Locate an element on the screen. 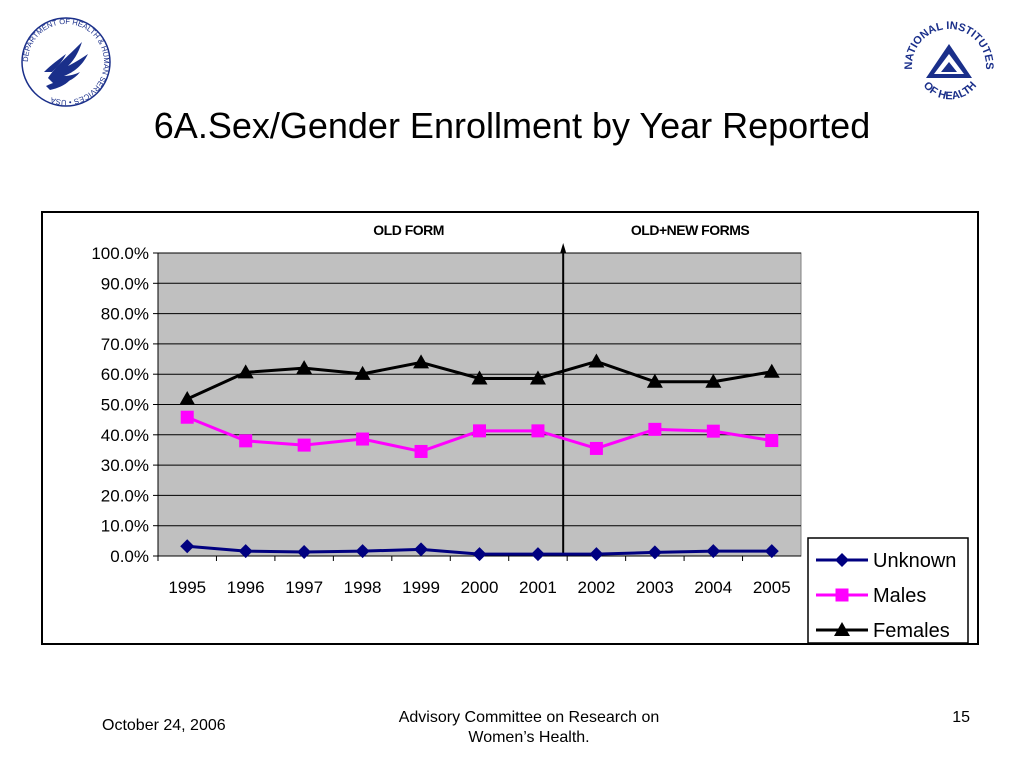  y-tick-label: 60.0% is located at coordinates (125, 374).